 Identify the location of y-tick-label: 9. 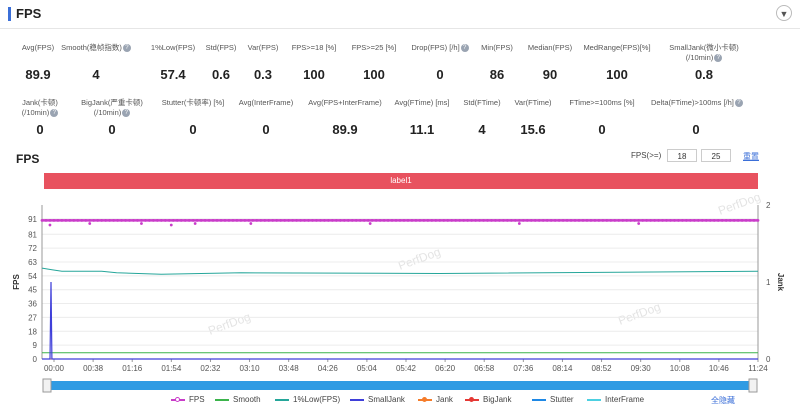
(35, 345).